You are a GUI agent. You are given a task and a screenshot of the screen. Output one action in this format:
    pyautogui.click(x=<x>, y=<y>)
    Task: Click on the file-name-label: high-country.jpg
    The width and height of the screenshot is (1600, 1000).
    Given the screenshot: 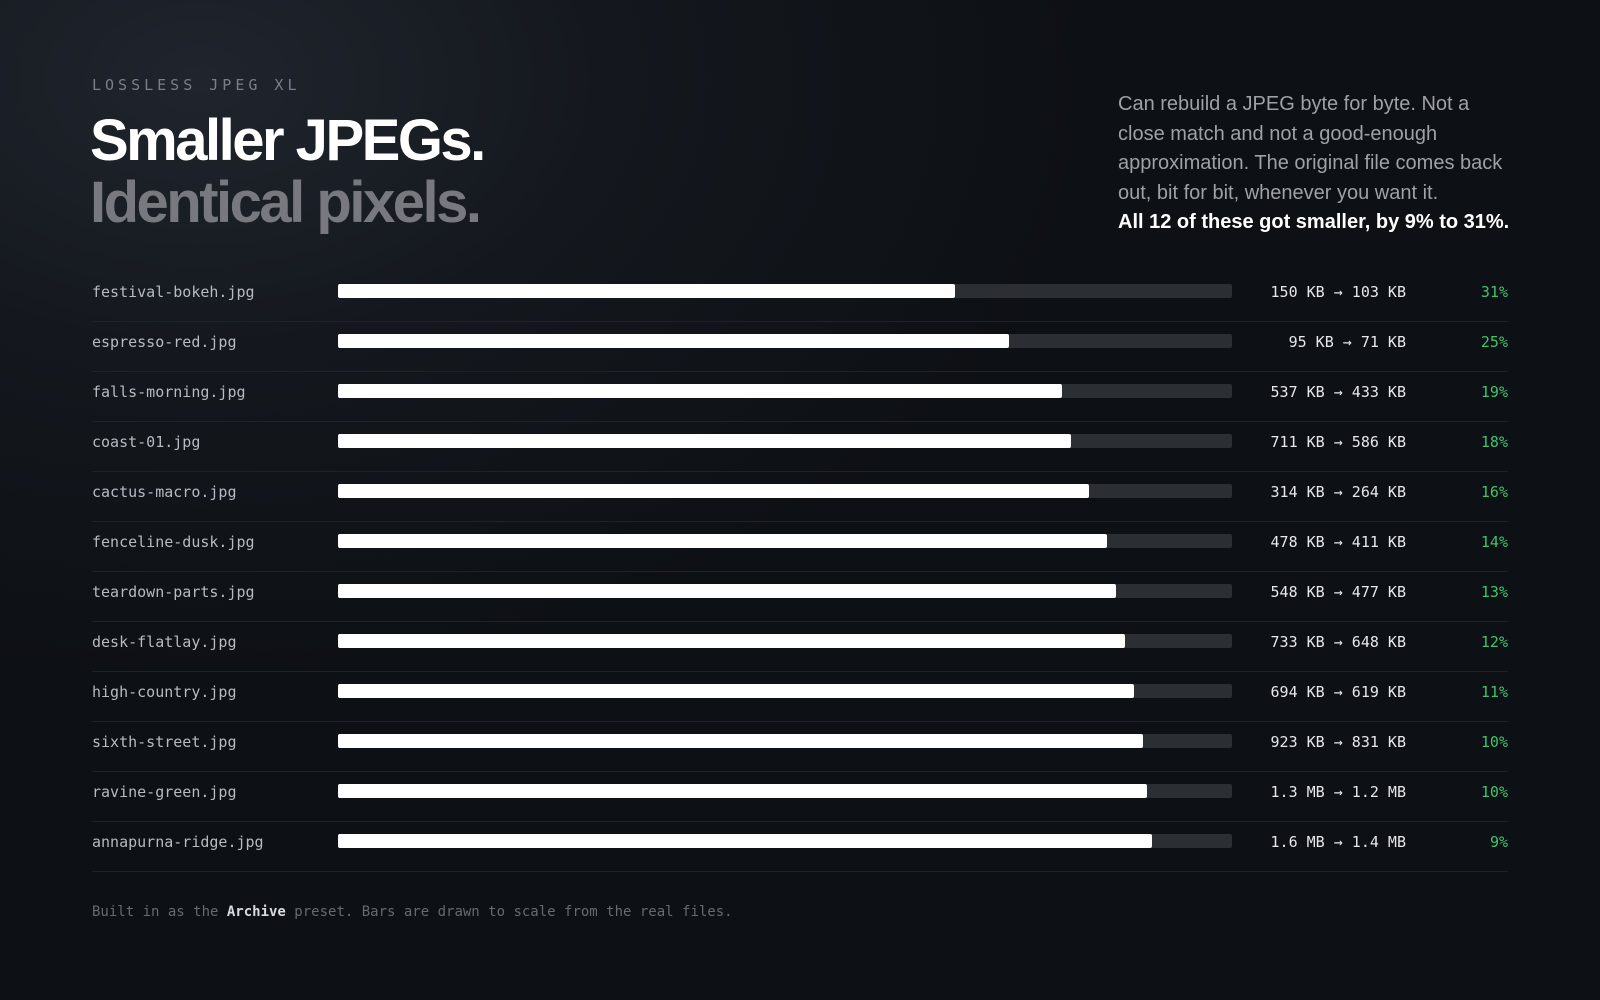 What is the action you would take?
    pyautogui.click(x=164, y=692)
    